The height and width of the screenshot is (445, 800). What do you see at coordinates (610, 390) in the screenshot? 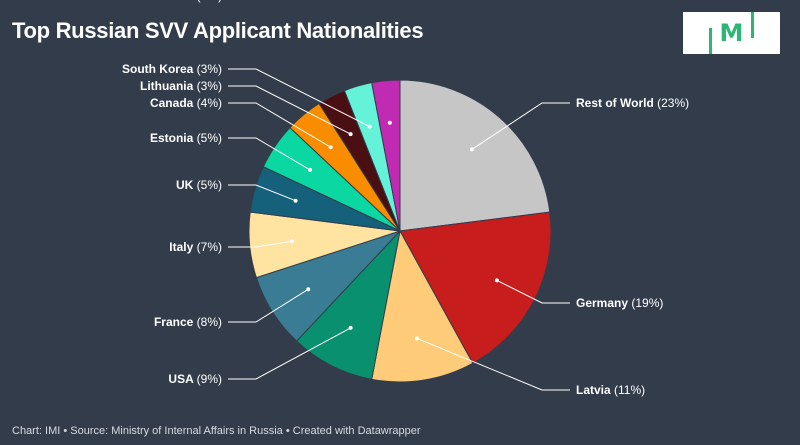
I see `slice-label-latvia: Latvia (11%)` at bounding box center [610, 390].